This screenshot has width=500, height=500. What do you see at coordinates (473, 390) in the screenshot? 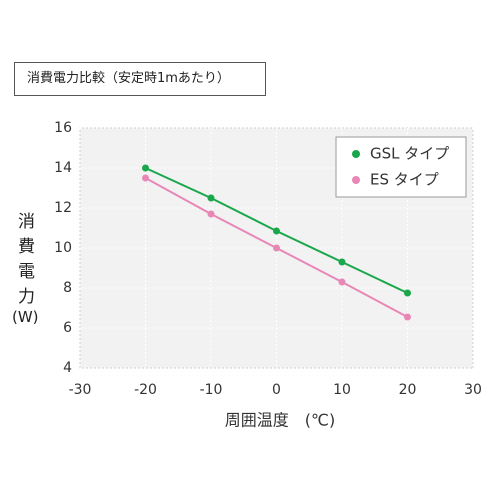
I see `x-tick-label: 30` at bounding box center [473, 390].